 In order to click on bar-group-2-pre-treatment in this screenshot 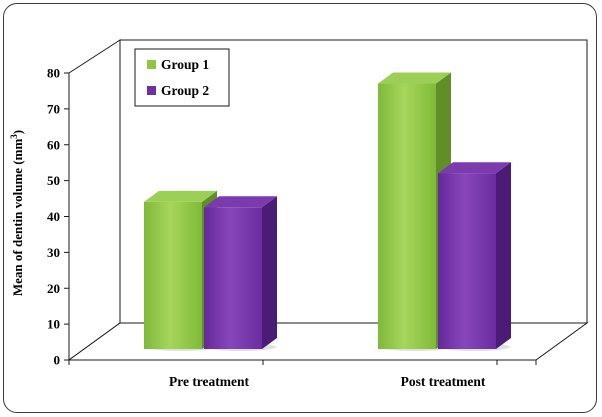, I will do `click(240, 273)`.